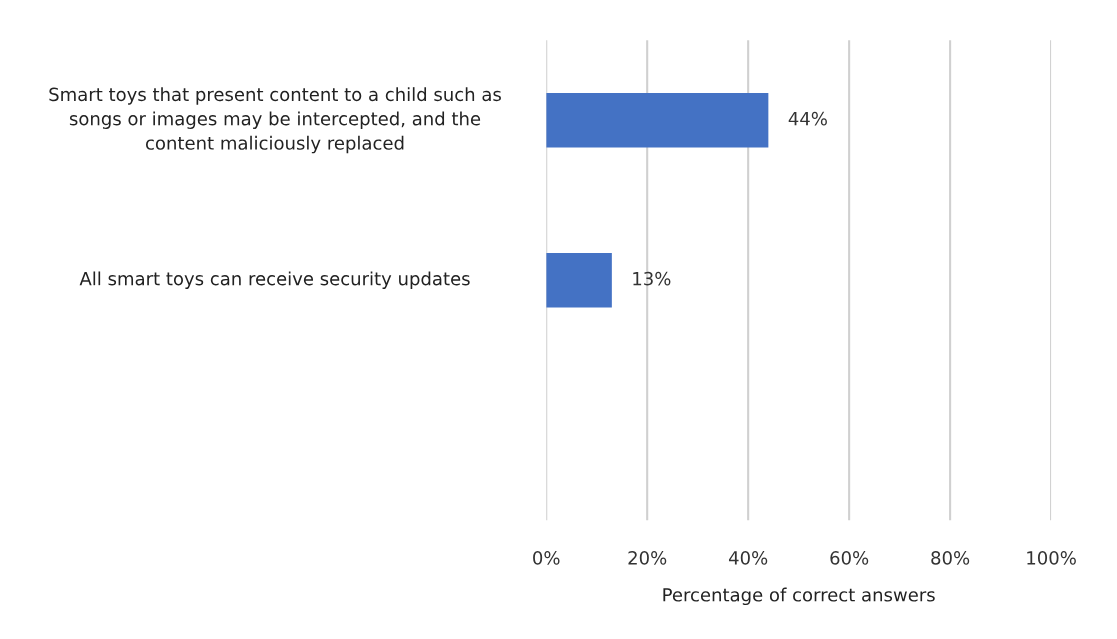  Describe the element at coordinates (274, 280) in the screenshot. I see `y-tick-label: All smart toys can receive security updates` at that location.